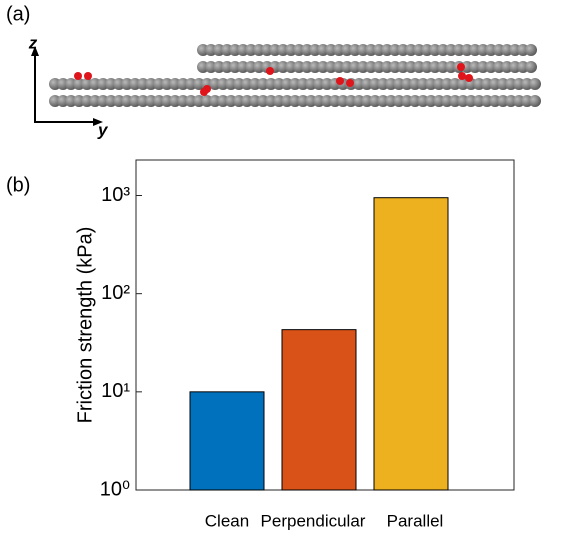 This screenshot has width=563, height=540. What do you see at coordinates (103, 129) in the screenshot?
I see `axis-label: y` at bounding box center [103, 129].